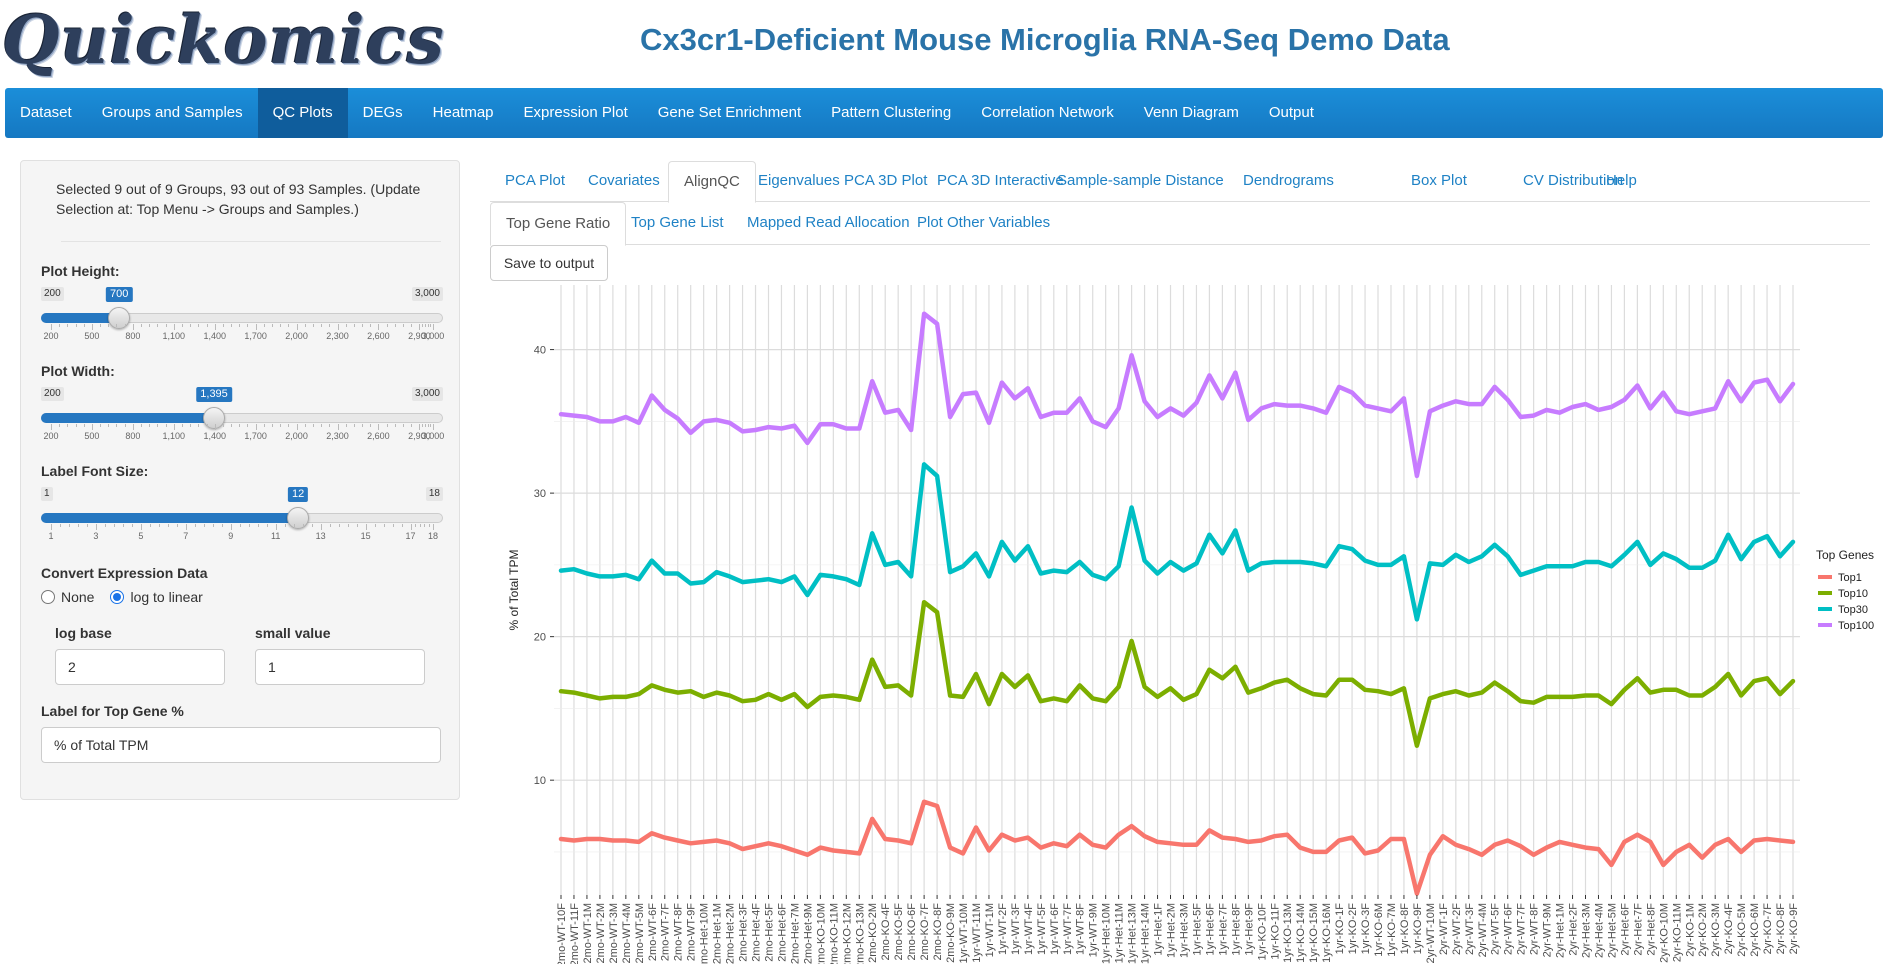  What do you see at coordinates (1275, 931) in the screenshot?
I see `x-tick-label: 1yr-KO-11F` at bounding box center [1275, 931].